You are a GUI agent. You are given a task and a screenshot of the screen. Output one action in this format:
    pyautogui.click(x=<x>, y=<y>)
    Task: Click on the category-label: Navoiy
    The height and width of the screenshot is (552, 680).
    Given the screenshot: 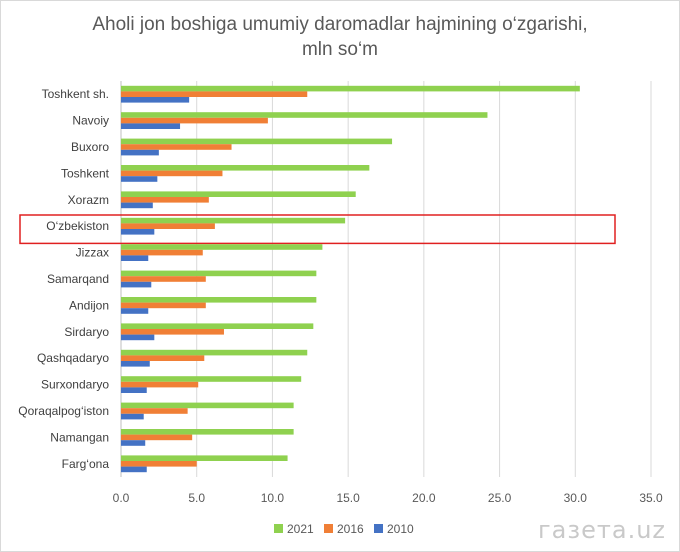 What is the action you would take?
    pyautogui.click(x=90, y=121)
    